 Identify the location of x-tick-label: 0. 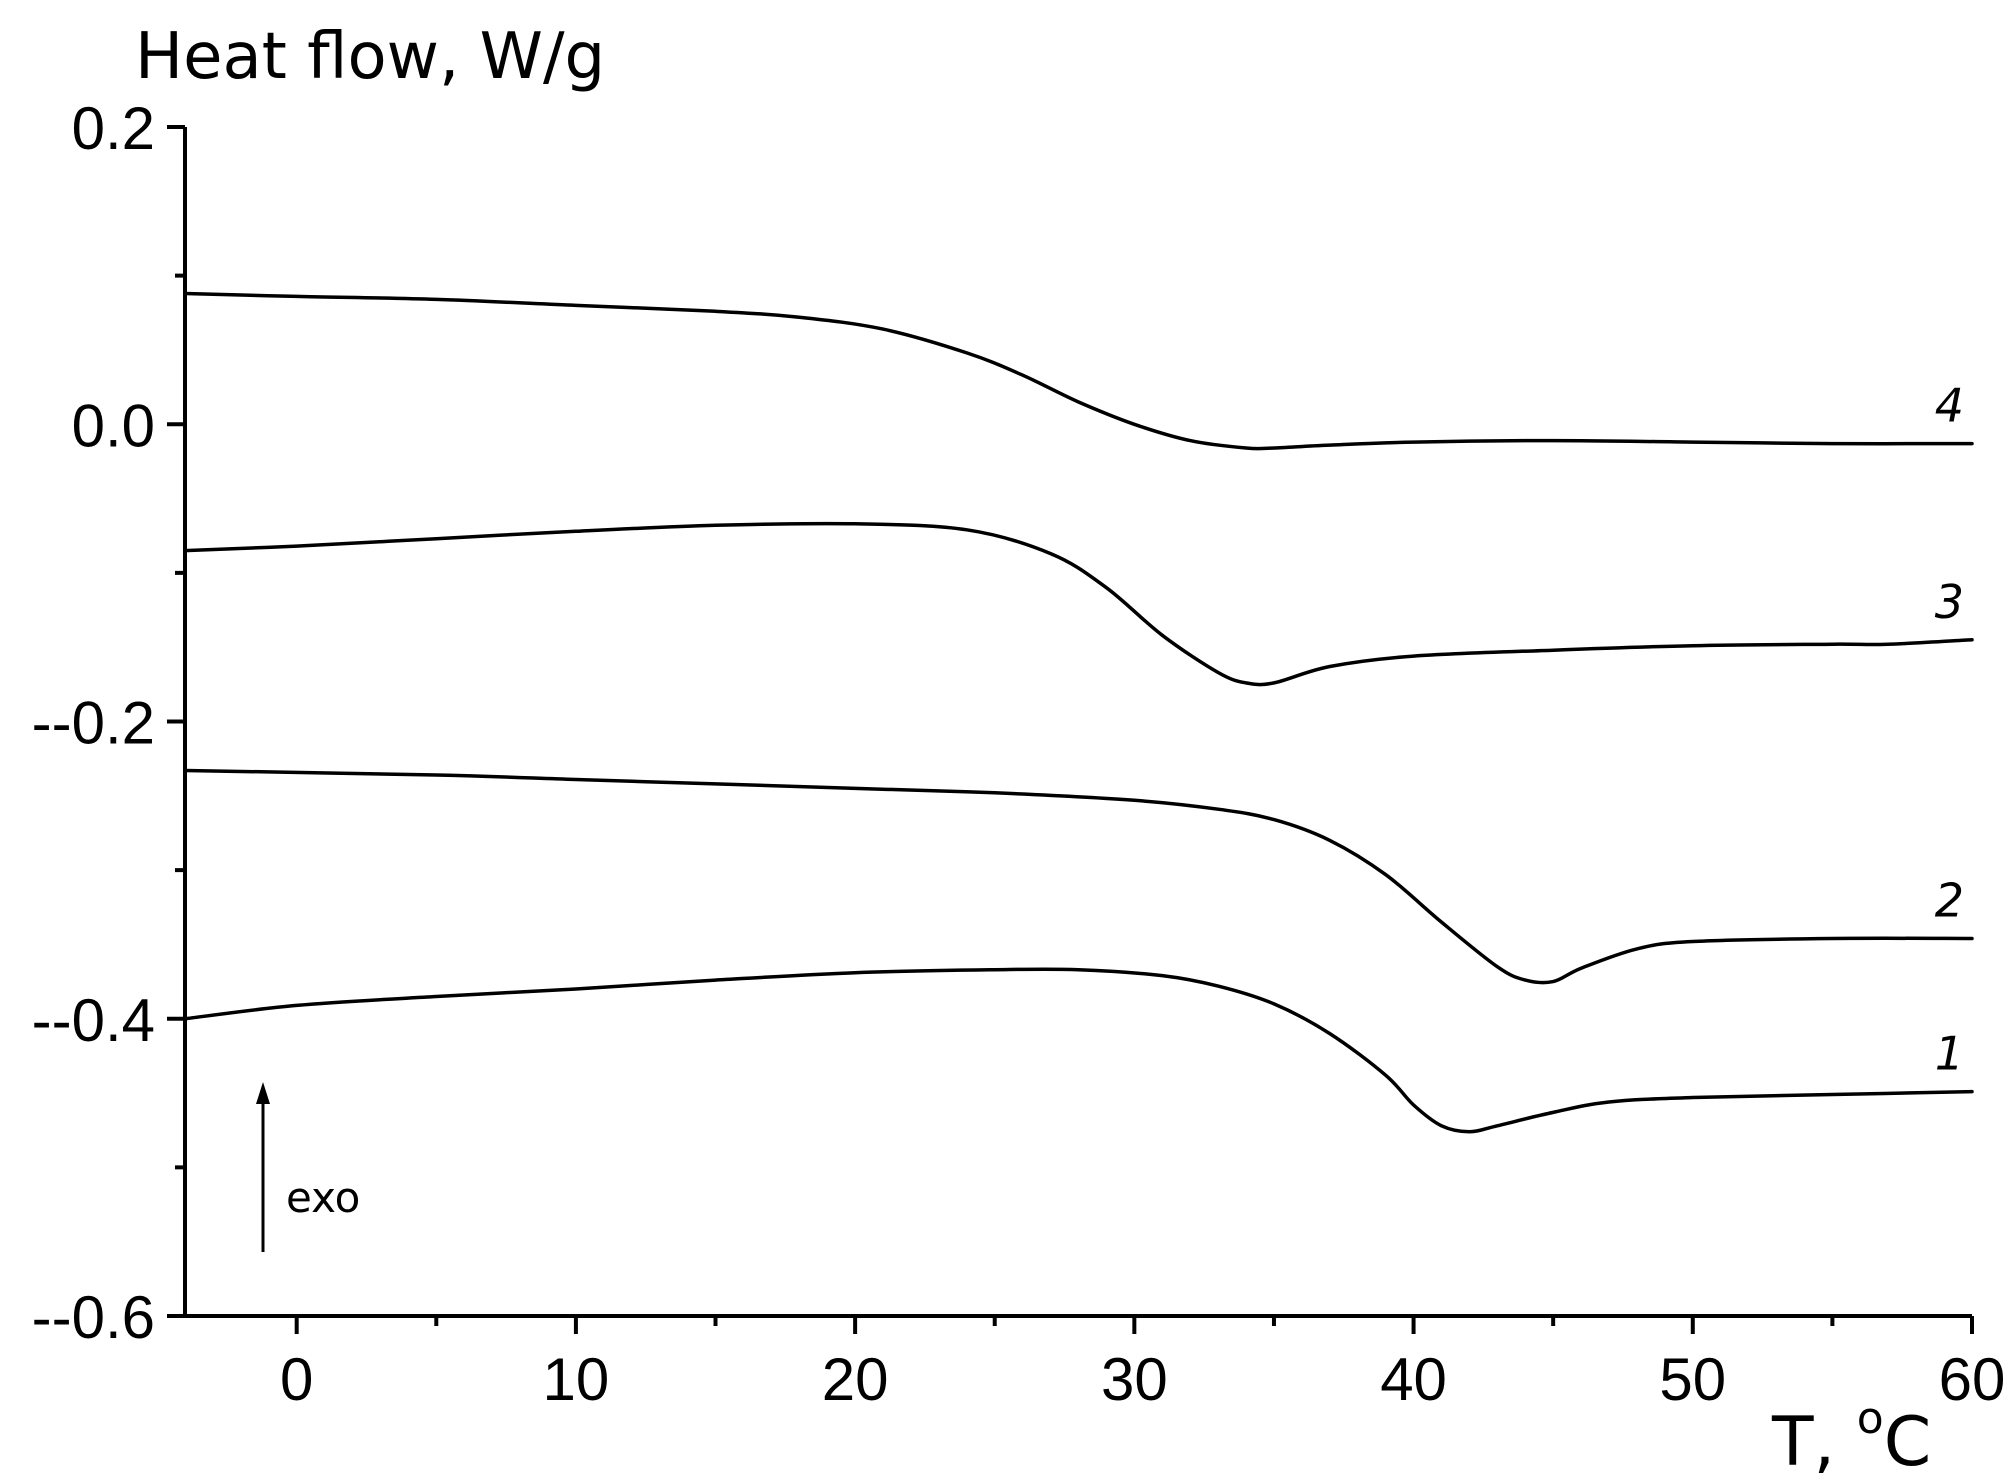
(296, 1379).